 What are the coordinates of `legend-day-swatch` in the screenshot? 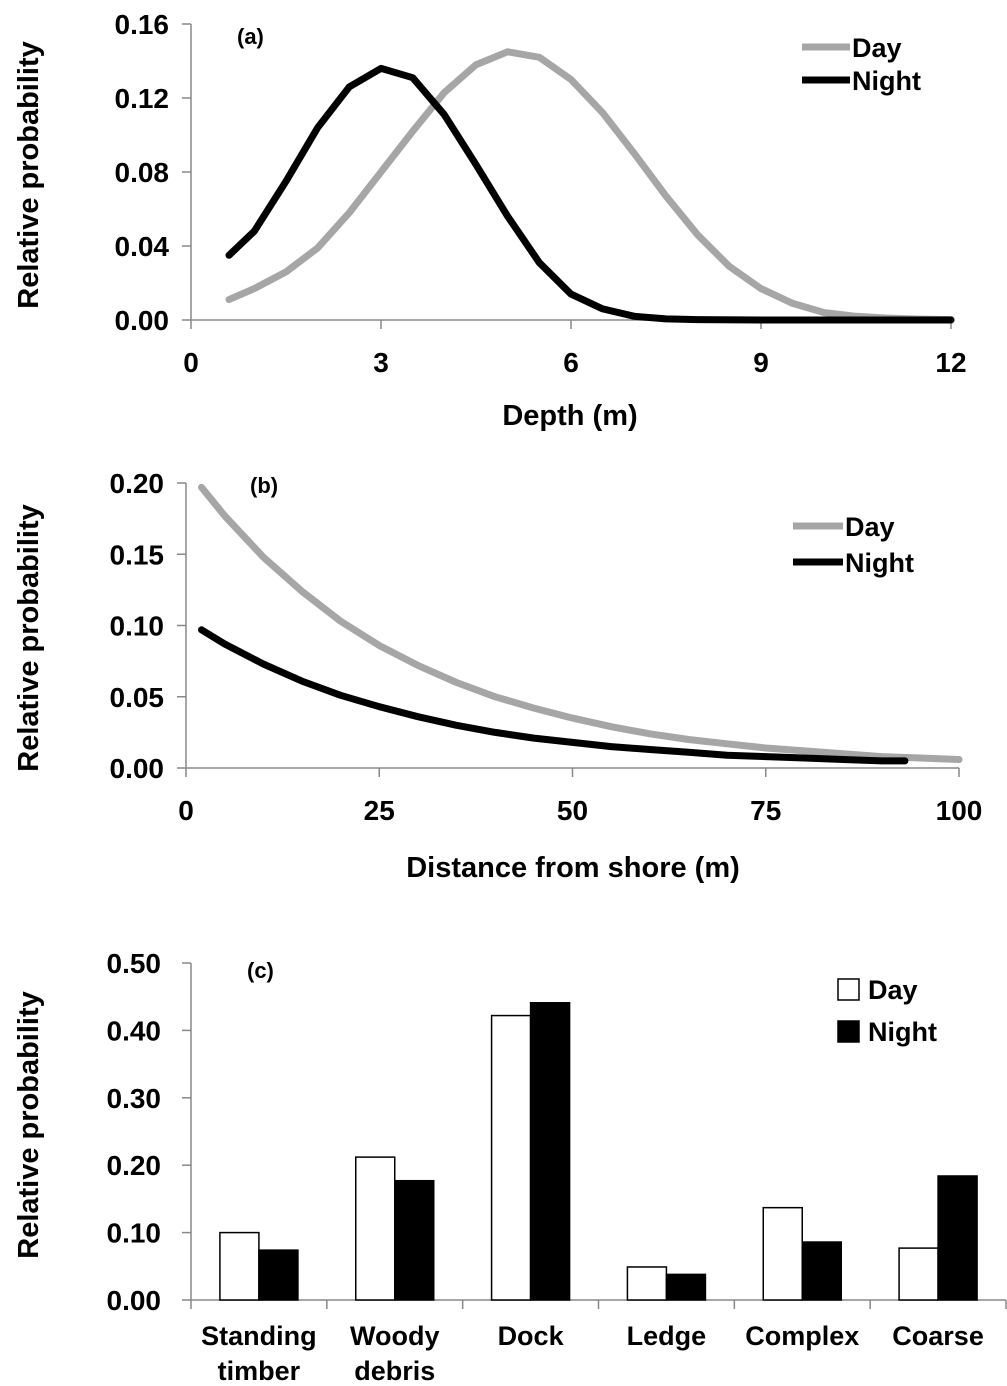 It's located at (848, 989).